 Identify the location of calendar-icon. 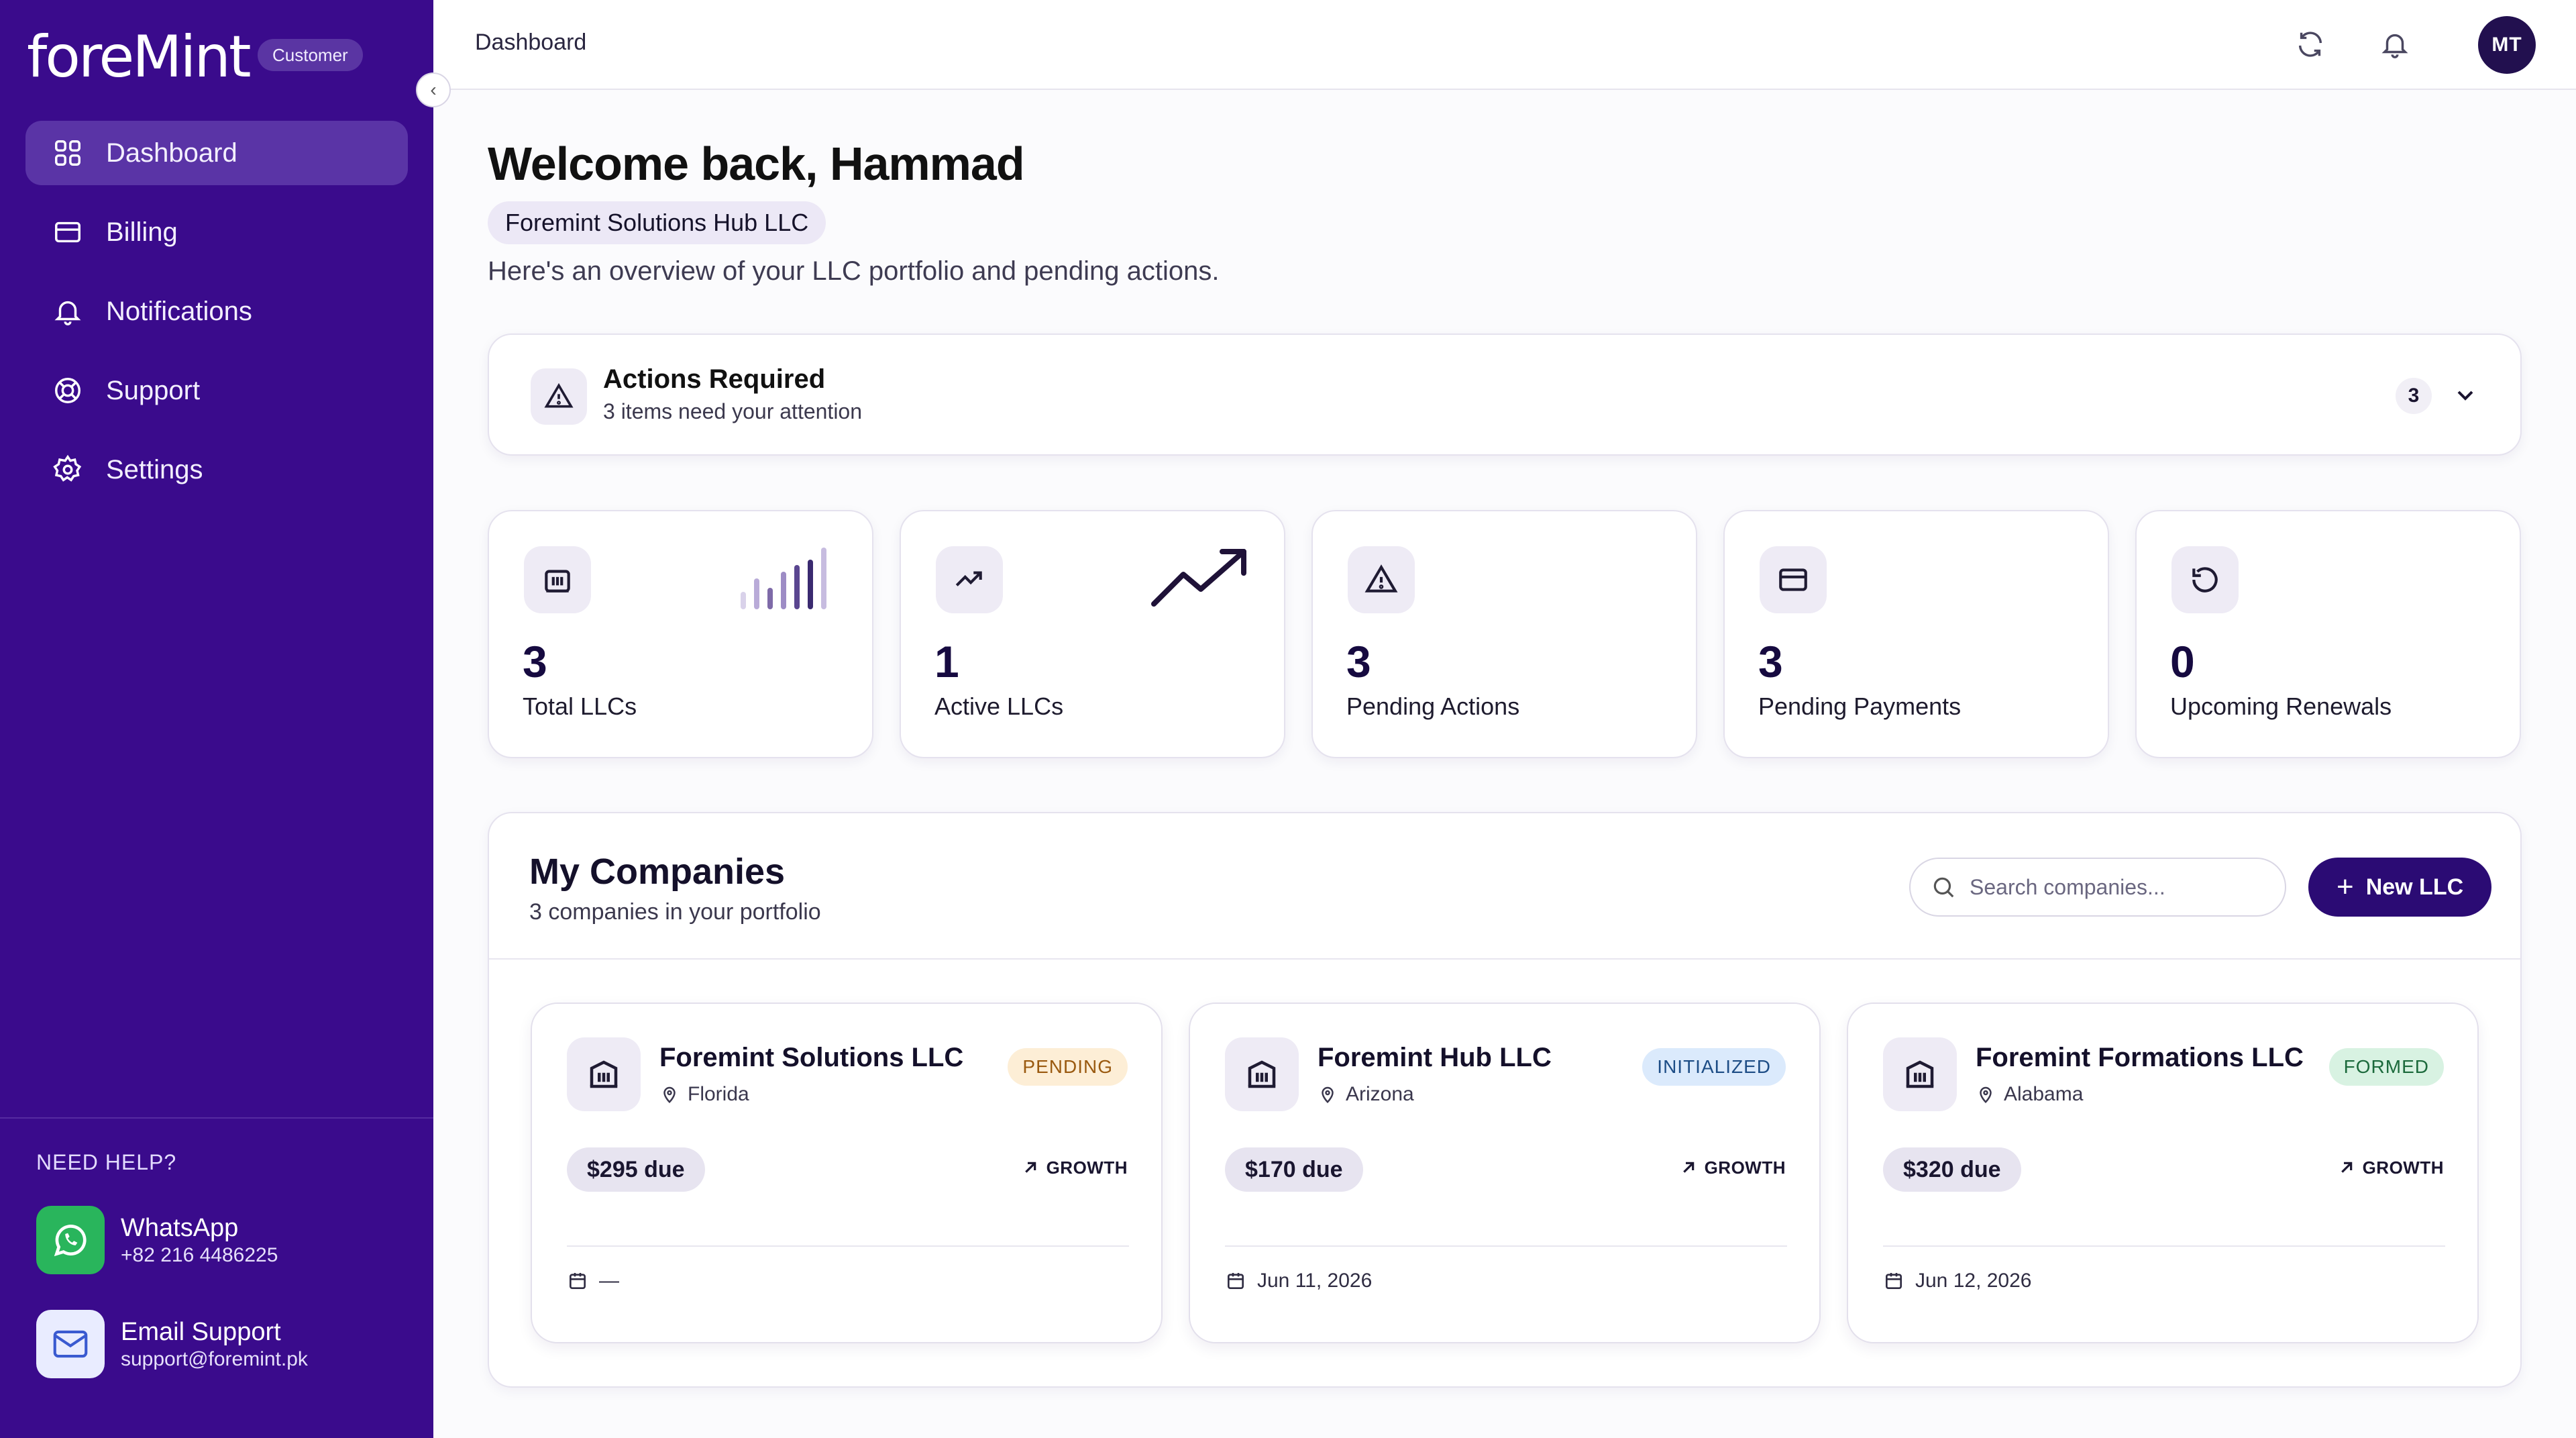
(578, 1281).